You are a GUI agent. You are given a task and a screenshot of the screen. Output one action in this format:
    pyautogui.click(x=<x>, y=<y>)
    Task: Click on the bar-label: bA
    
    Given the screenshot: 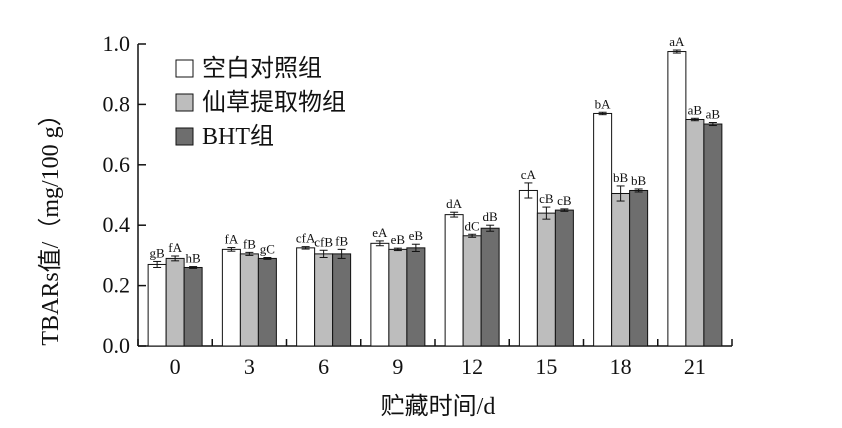 What is the action you would take?
    pyautogui.click(x=603, y=103)
    